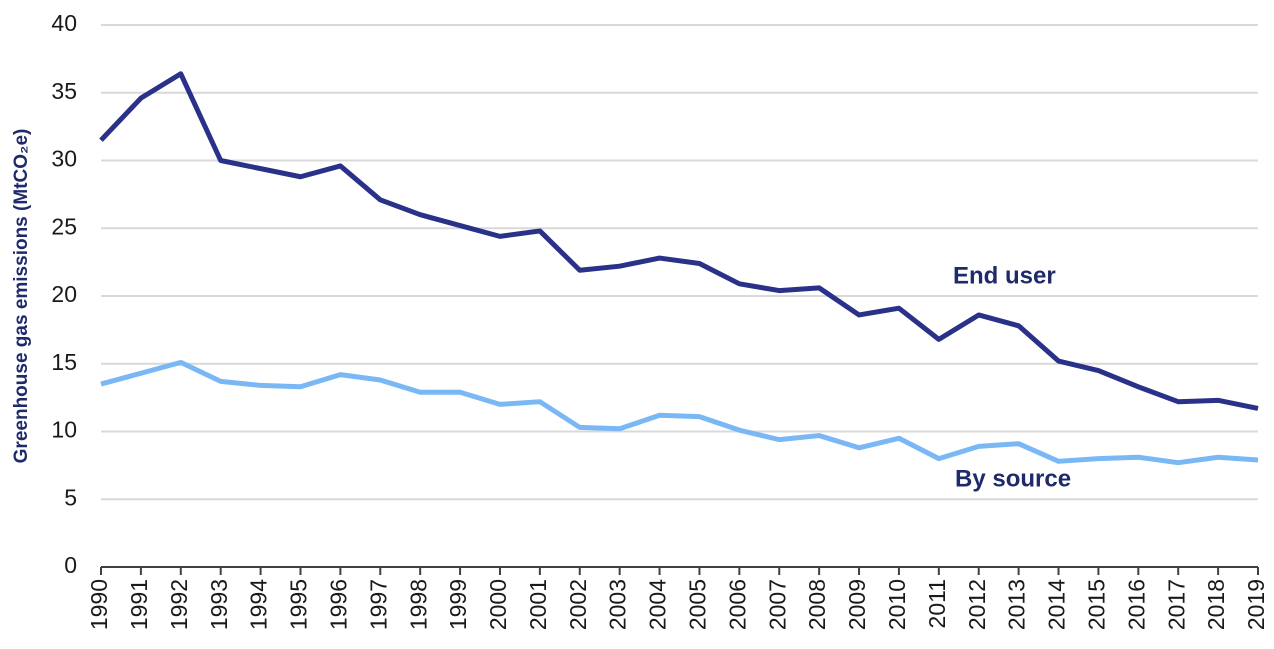 This screenshot has width=1274, height=649. Describe the element at coordinates (299, 604) in the screenshot. I see `x-tick-label: 1995` at that location.